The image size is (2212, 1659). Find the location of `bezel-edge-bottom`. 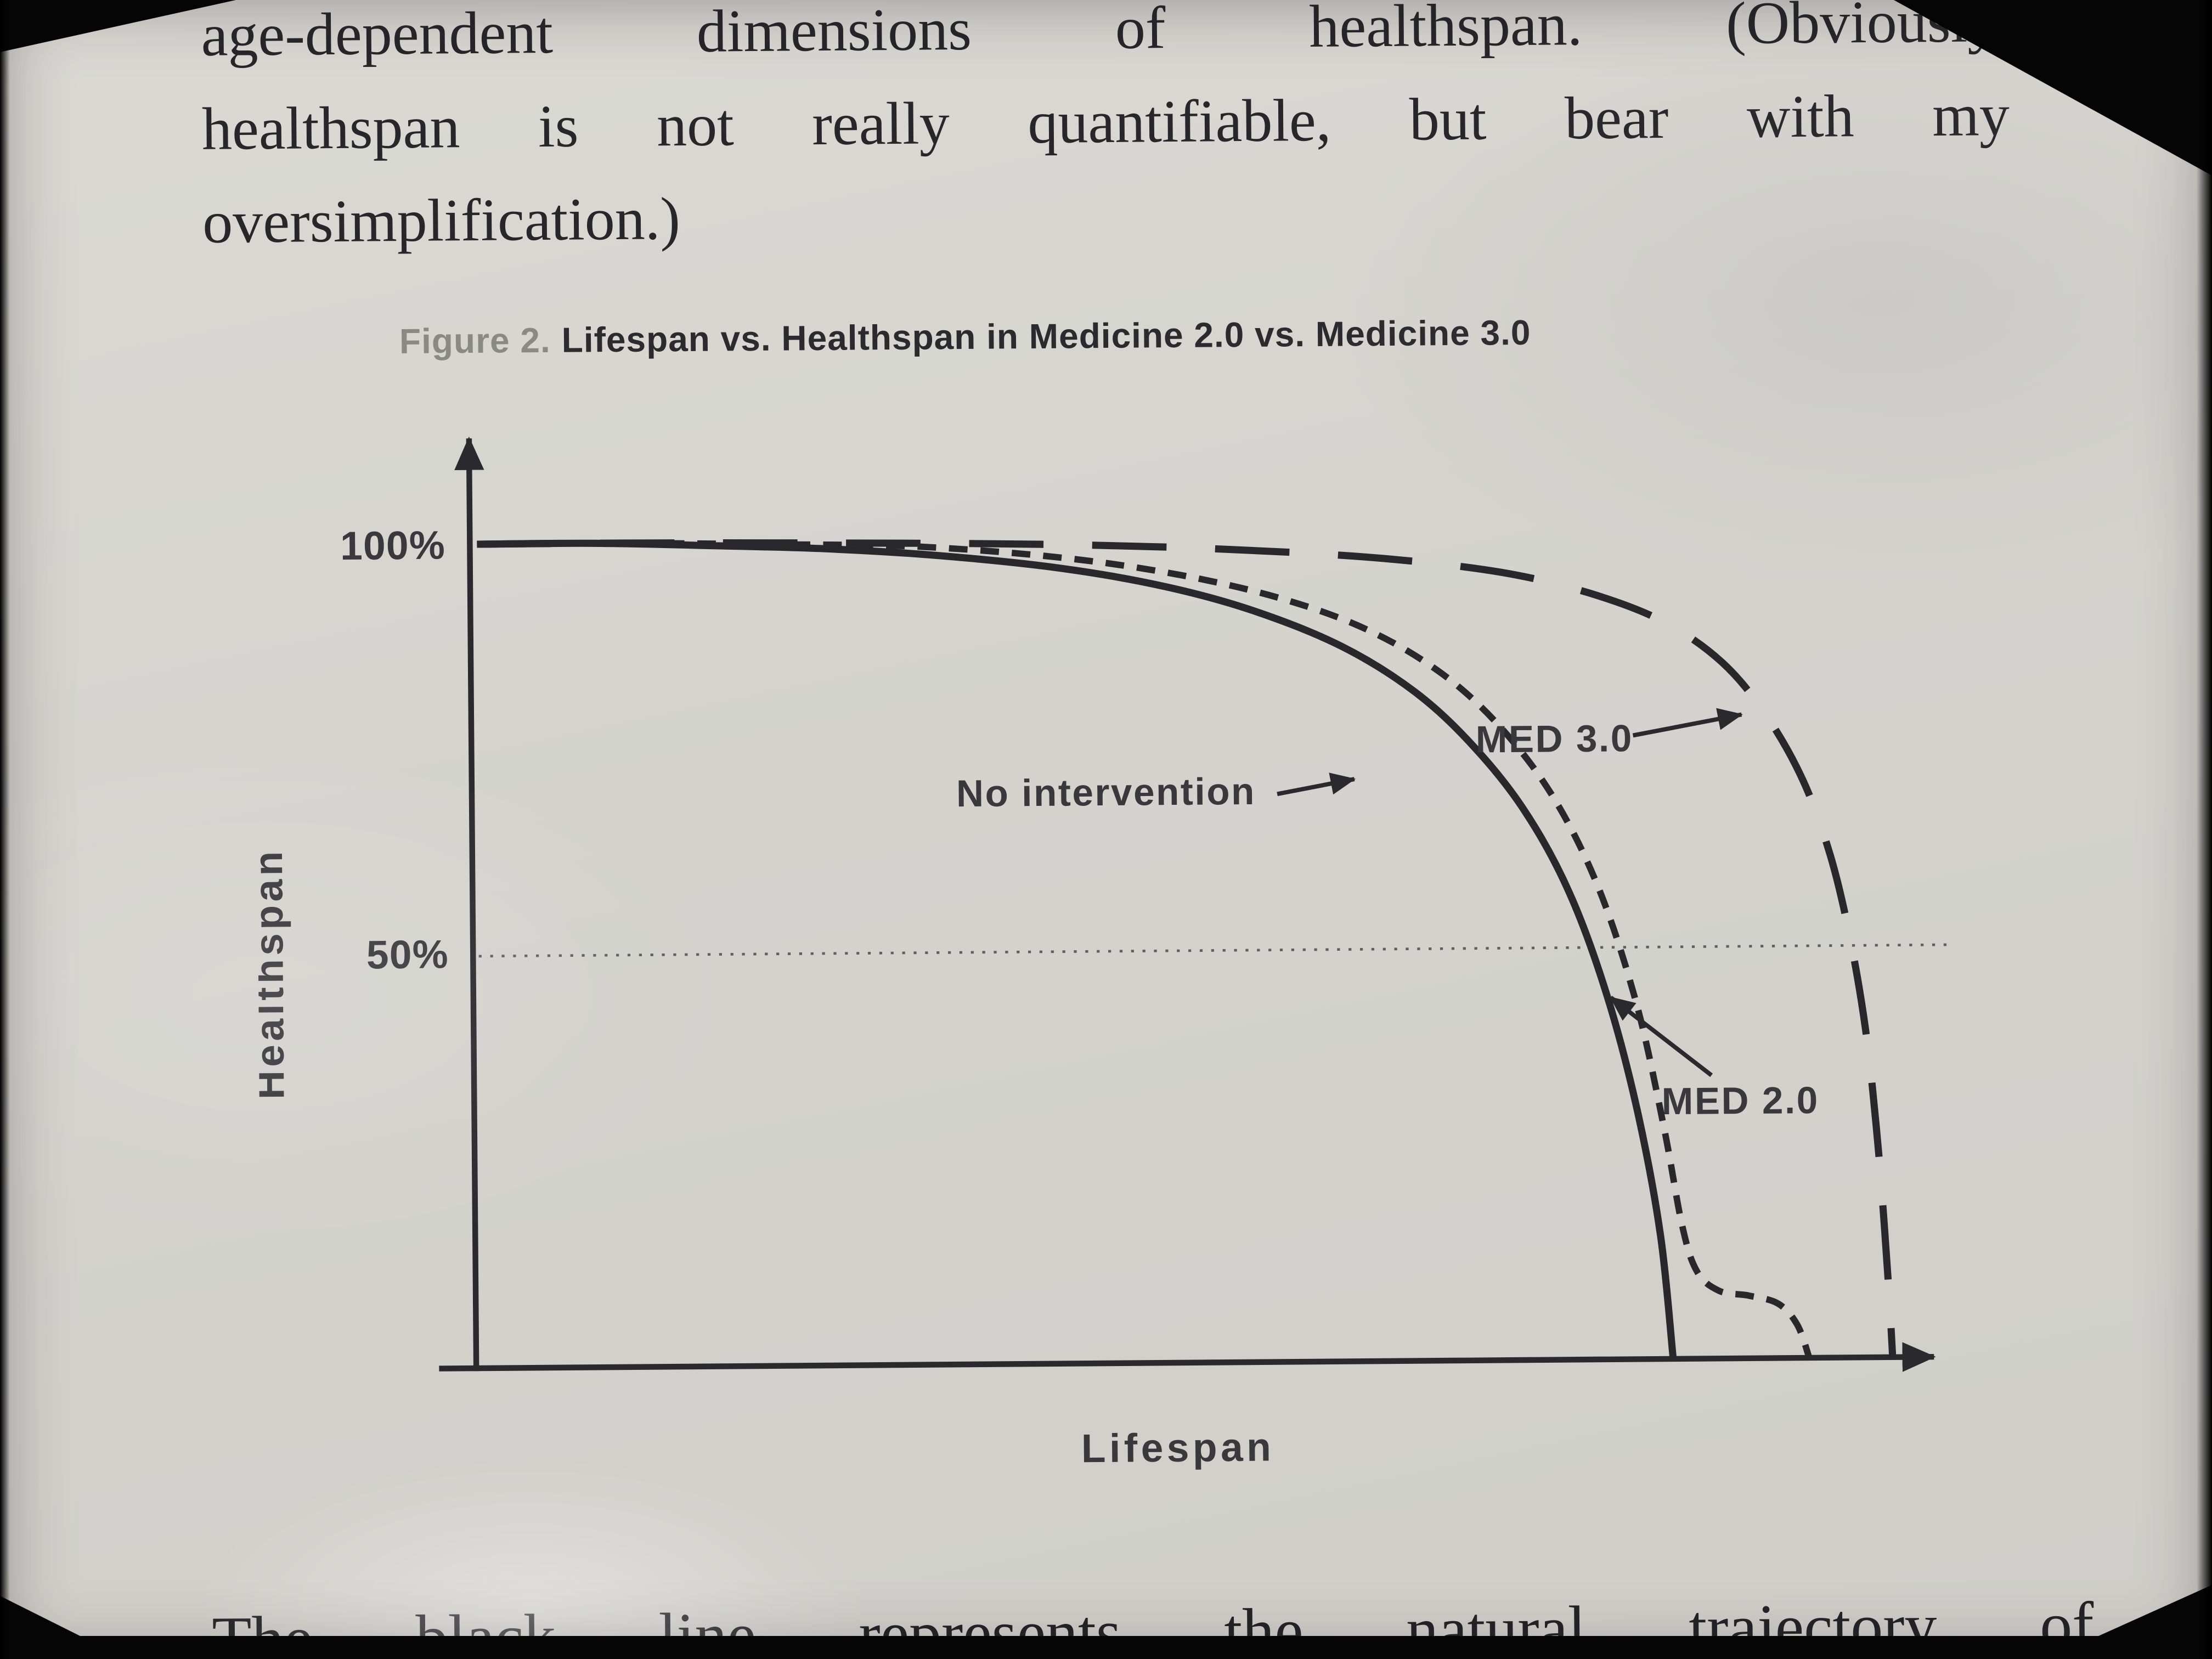

bezel-edge-bottom is located at coordinates (1106, 1647).